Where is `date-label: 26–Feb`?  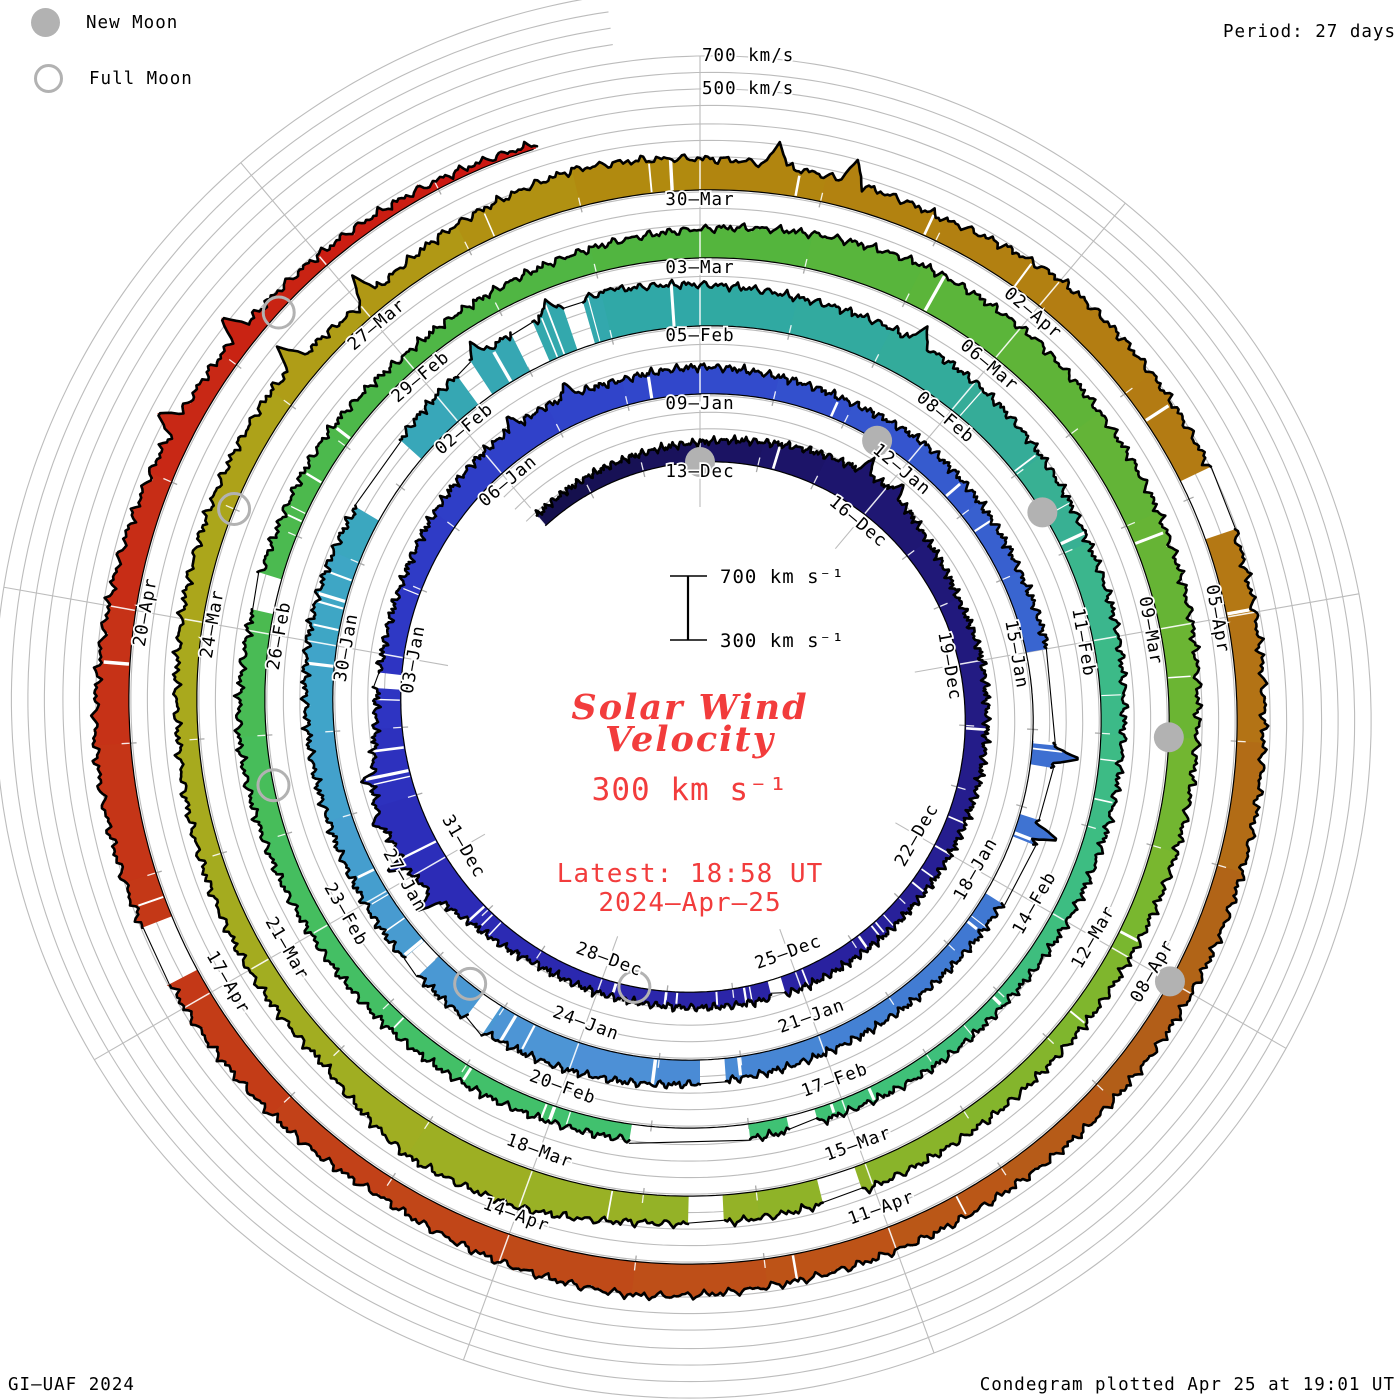 date-label: 26–Feb is located at coordinates (280, 636).